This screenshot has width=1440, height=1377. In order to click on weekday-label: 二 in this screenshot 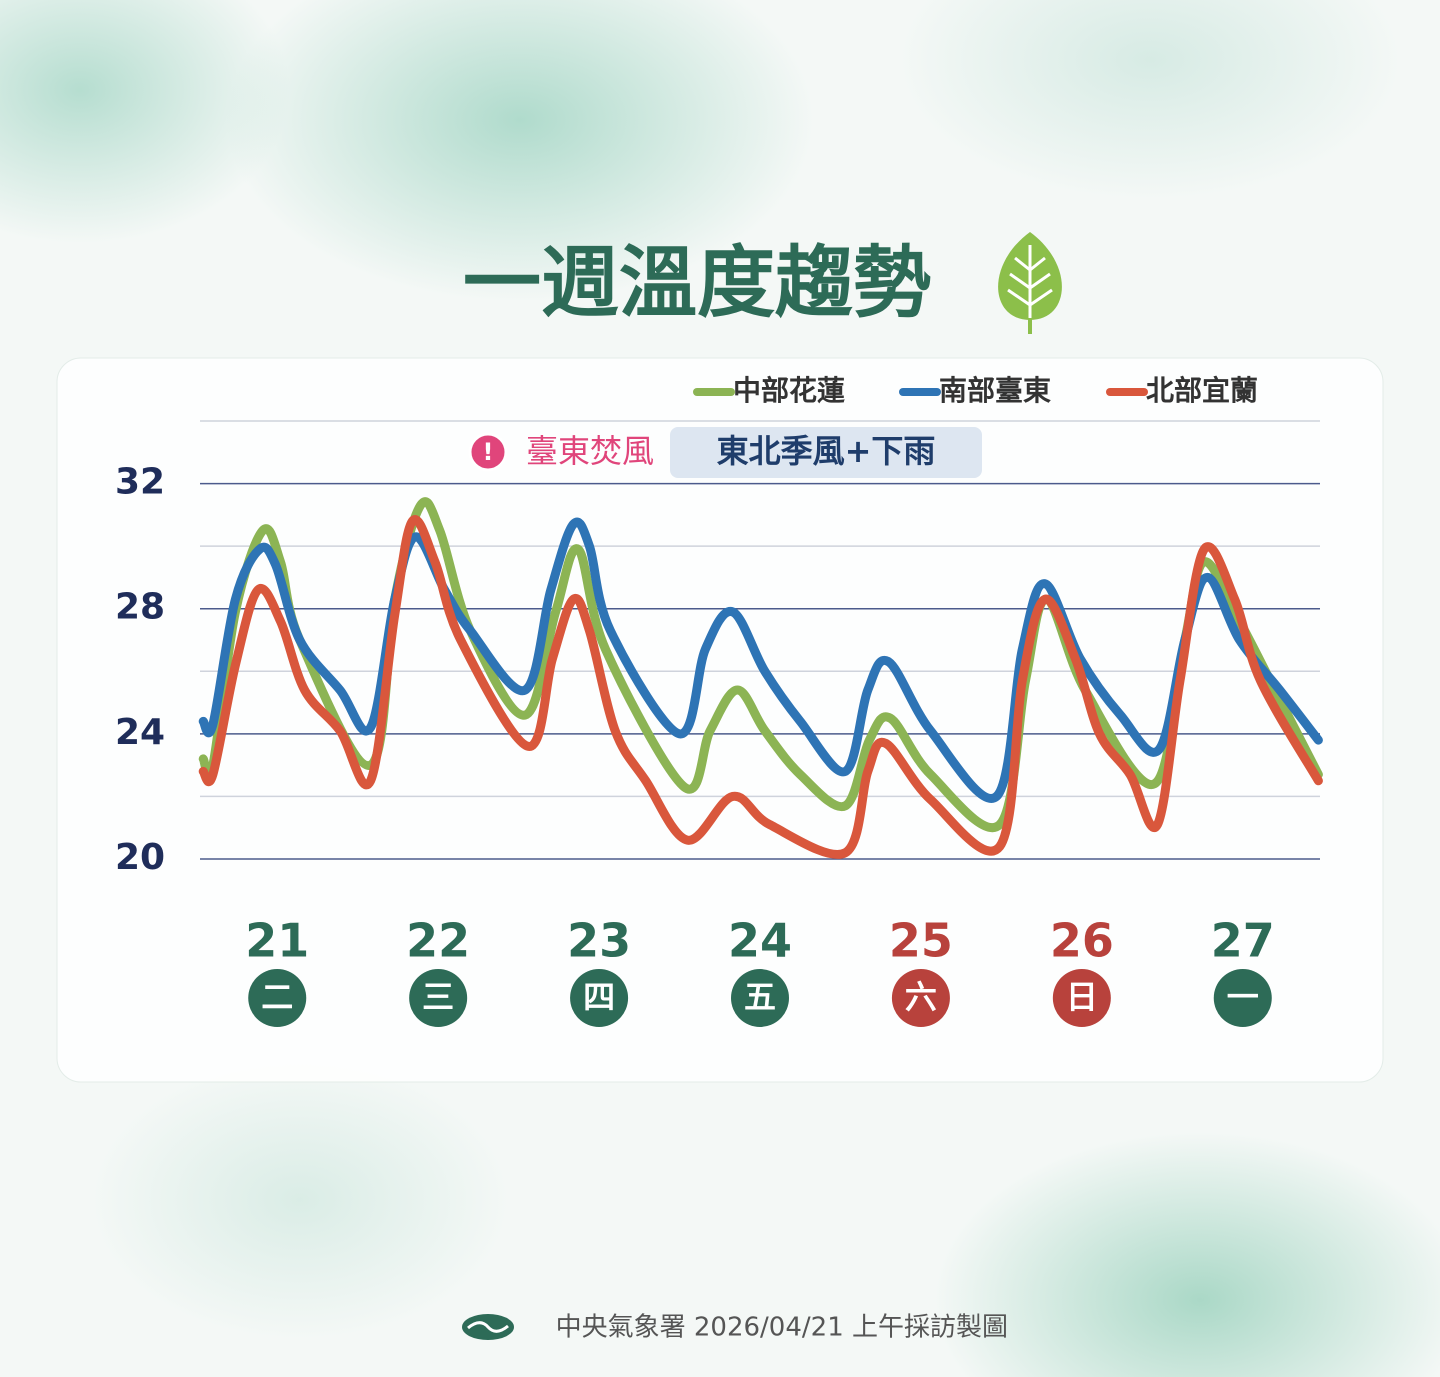, I will do `click(277, 997)`.